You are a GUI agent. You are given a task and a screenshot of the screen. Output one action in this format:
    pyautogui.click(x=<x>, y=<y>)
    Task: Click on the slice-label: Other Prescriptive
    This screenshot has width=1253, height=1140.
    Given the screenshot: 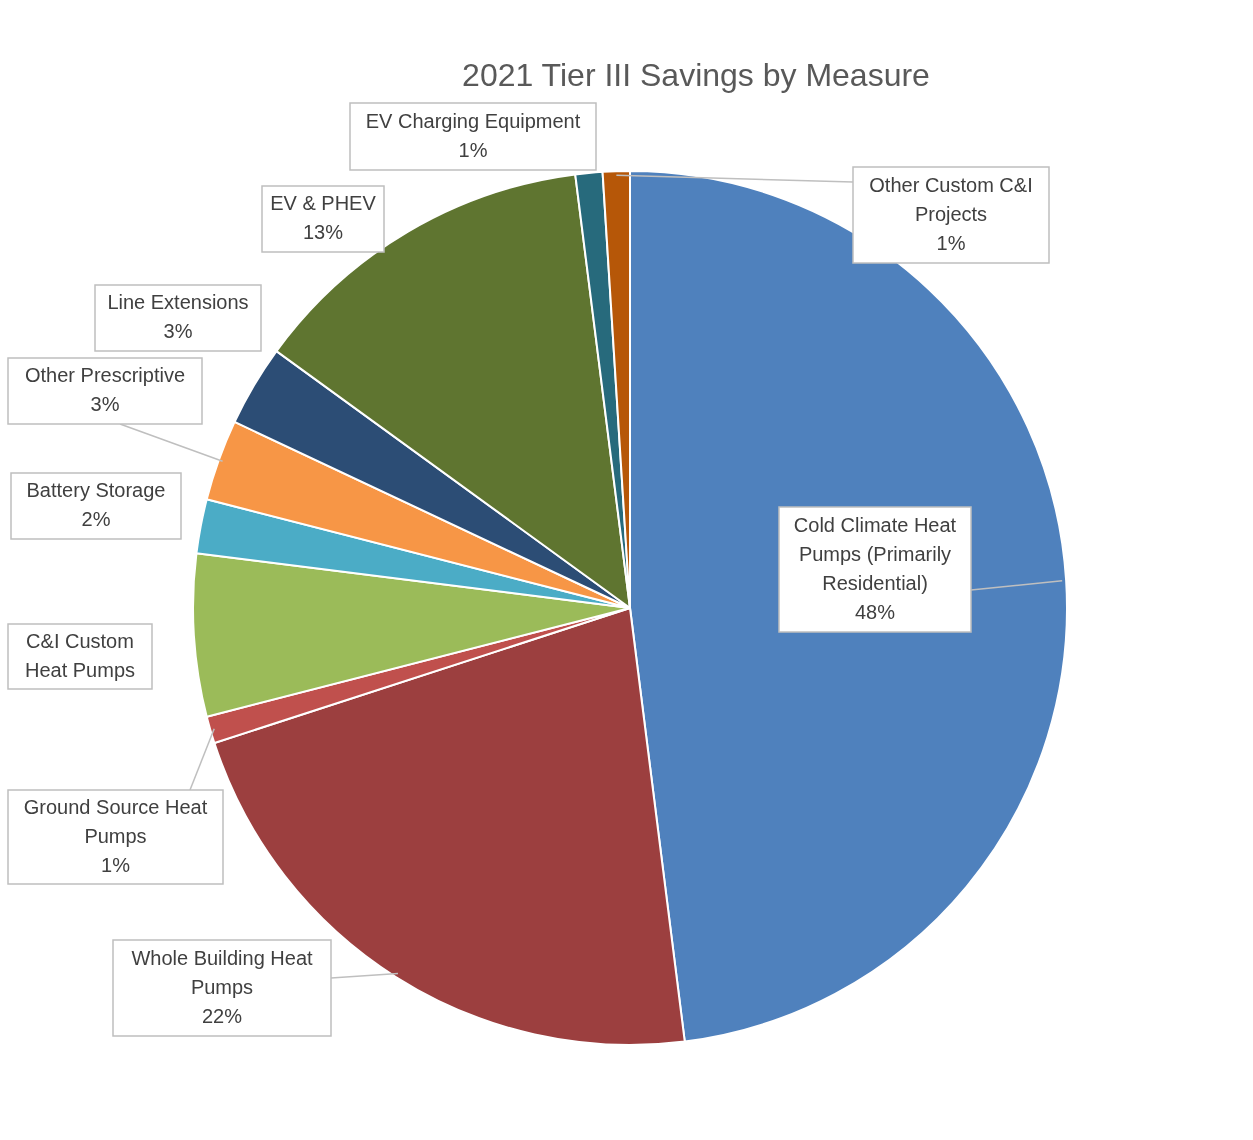 What is the action you would take?
    pyautogui.click(x=105, y=375)
    